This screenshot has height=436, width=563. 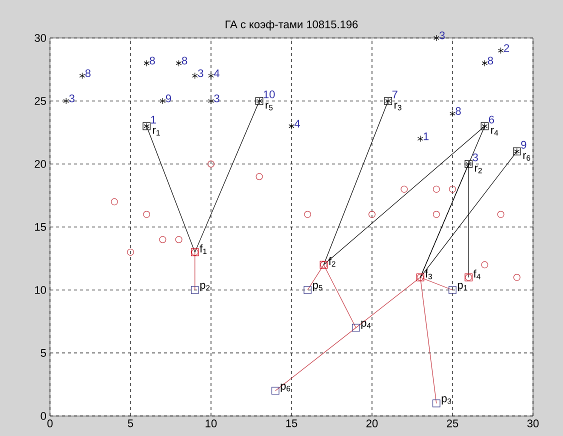 What do you see at coordinates (211, 424) in the screenshot?
I see `x-tick-label: 10` at bounding box center [211, 424].